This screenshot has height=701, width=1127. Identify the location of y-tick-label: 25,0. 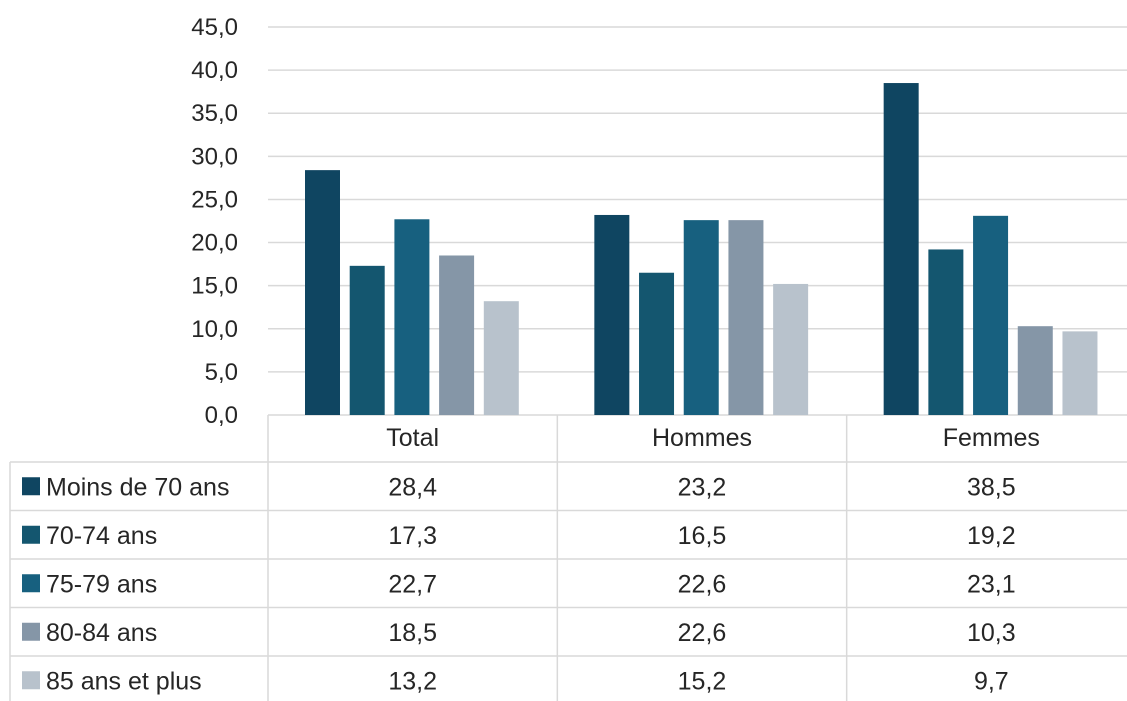
(214, 199).